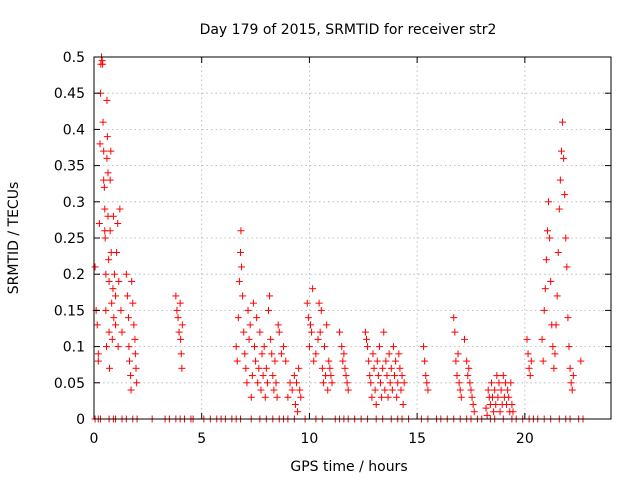 This screenshot has height=480, width=640. Describe the element at coordinates (94, 439) in the screenshot. I see `x-tick-label: 0` at that location.